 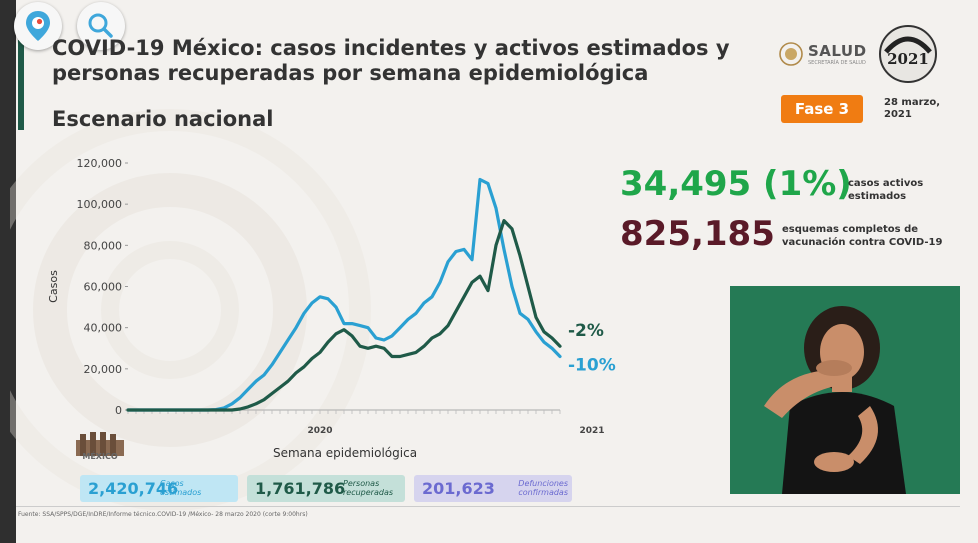 What do you see at coordinates (172, 483) in the screenshot?
I see `stat-estimated-cases-label-line1: Casos` at bounding box center [172, 483].